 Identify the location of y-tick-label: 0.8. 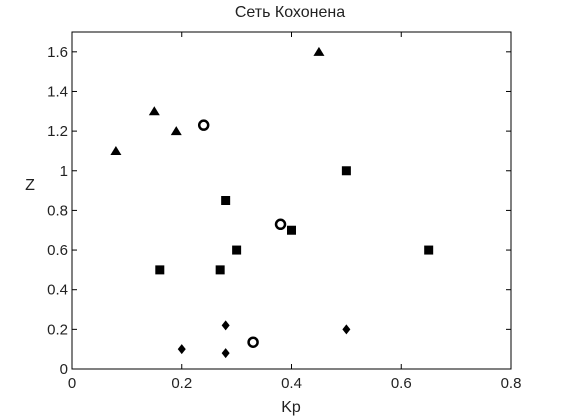
(57, 210).